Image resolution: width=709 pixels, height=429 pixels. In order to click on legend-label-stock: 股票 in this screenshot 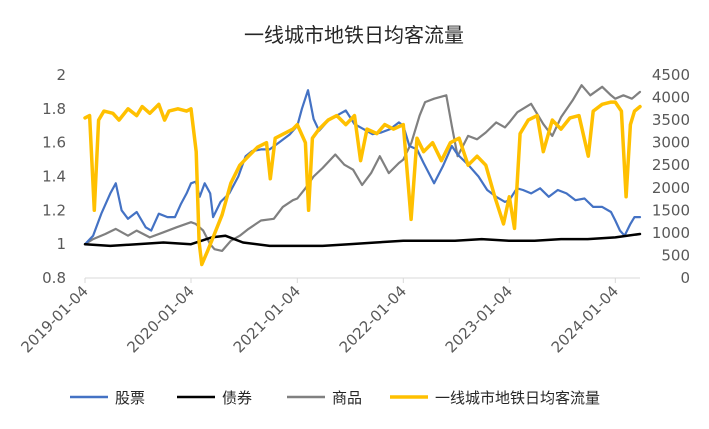, I will do `click(130, 398)`.